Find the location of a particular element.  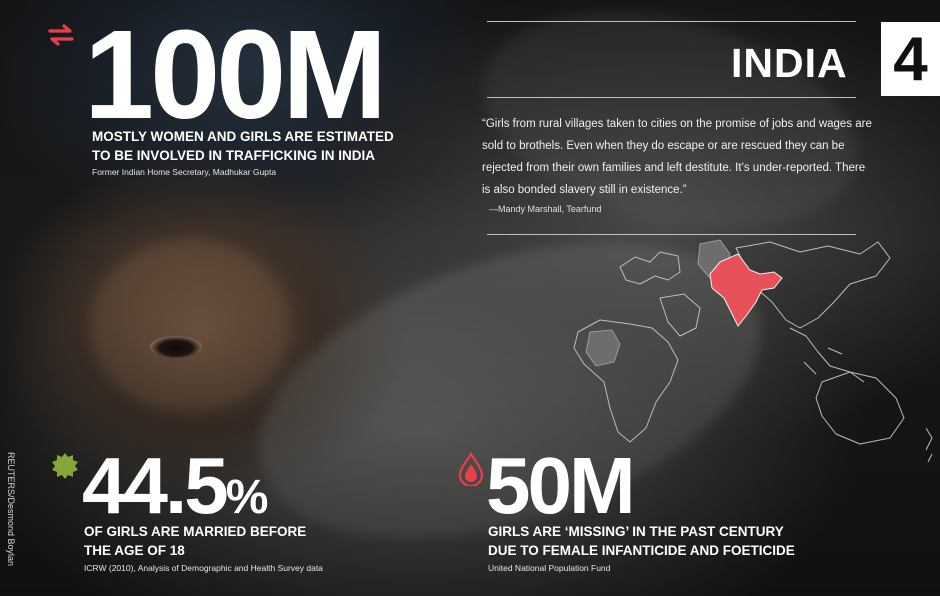

map-newzealand-outline is located at coordinates (929, 444).